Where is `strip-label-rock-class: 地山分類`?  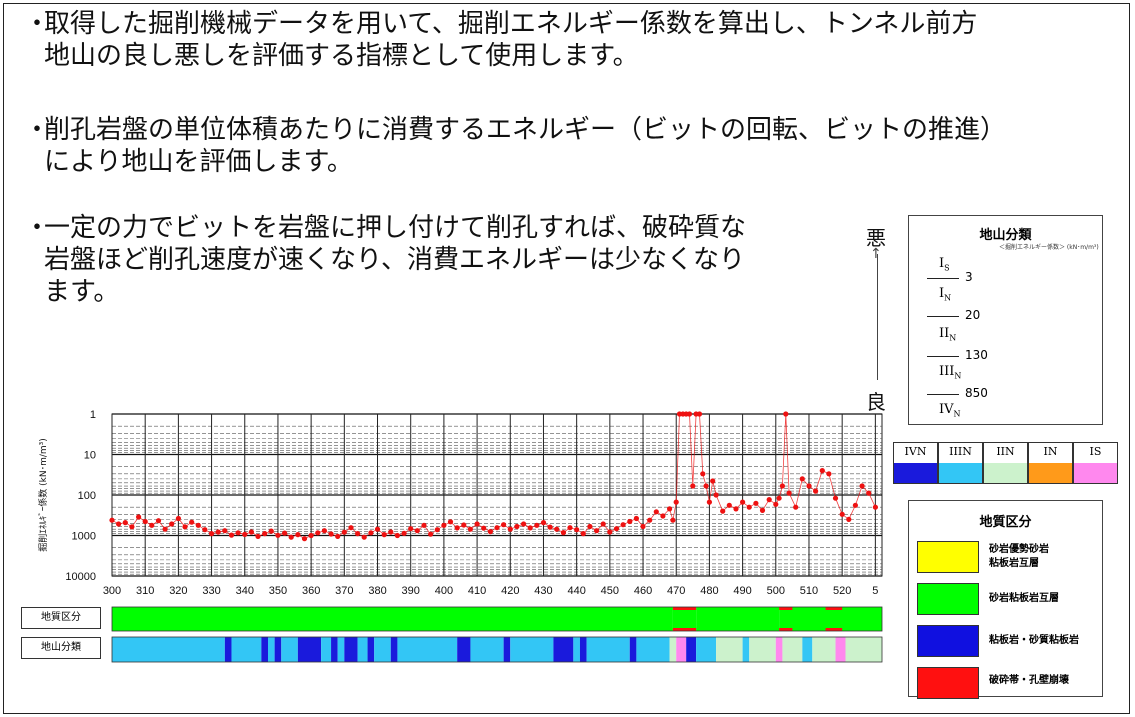
strip-label-rock-class: 地山分類 is located at coordinates (61, 648).